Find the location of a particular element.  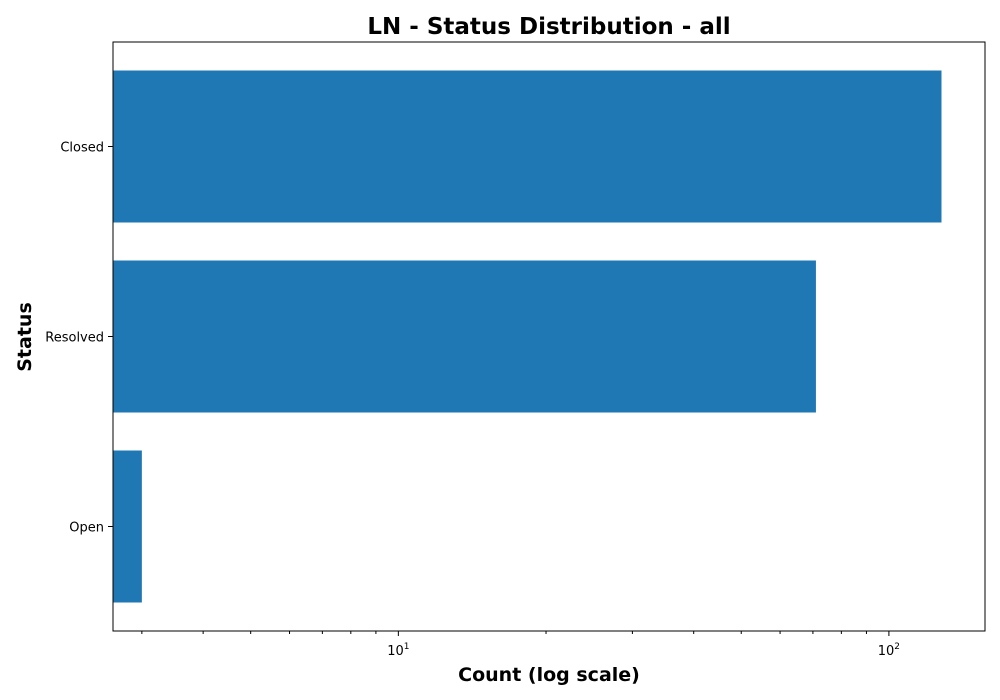

y-tick-label-resolved: Resolved is located at coordinates (74, 338).